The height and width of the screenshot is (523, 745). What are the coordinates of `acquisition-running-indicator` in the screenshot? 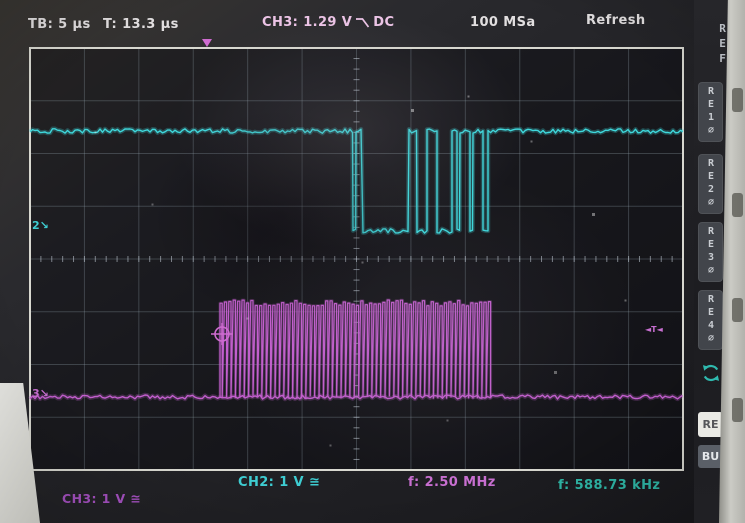 It's located at (711, 373).